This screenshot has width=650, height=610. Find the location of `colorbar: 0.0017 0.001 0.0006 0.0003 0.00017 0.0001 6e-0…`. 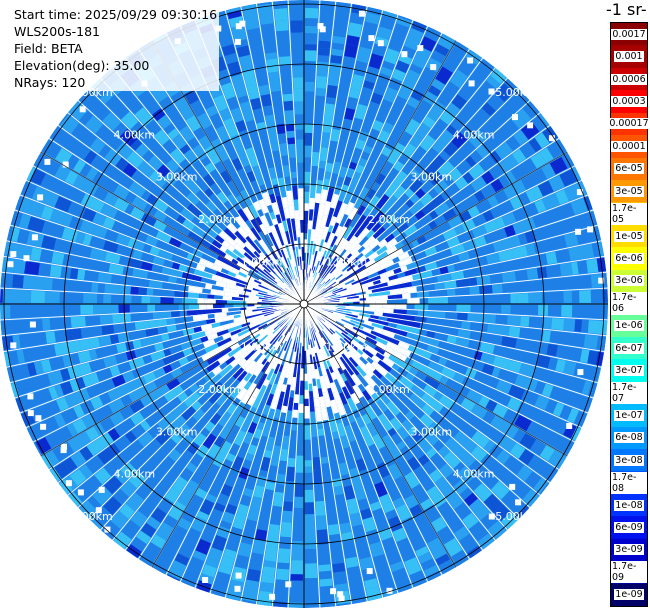

colorbar: 0.0017 0.001 0.0006 0.0003 0.00017 0.0001 6e-0… is located at coordinates (629, 314).